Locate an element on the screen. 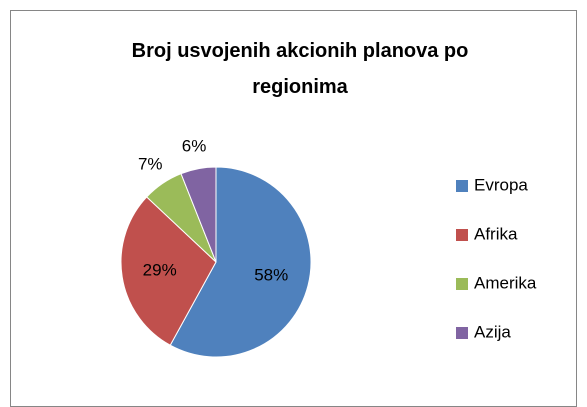  data-label: 58% is located at coordinates (271, 275).